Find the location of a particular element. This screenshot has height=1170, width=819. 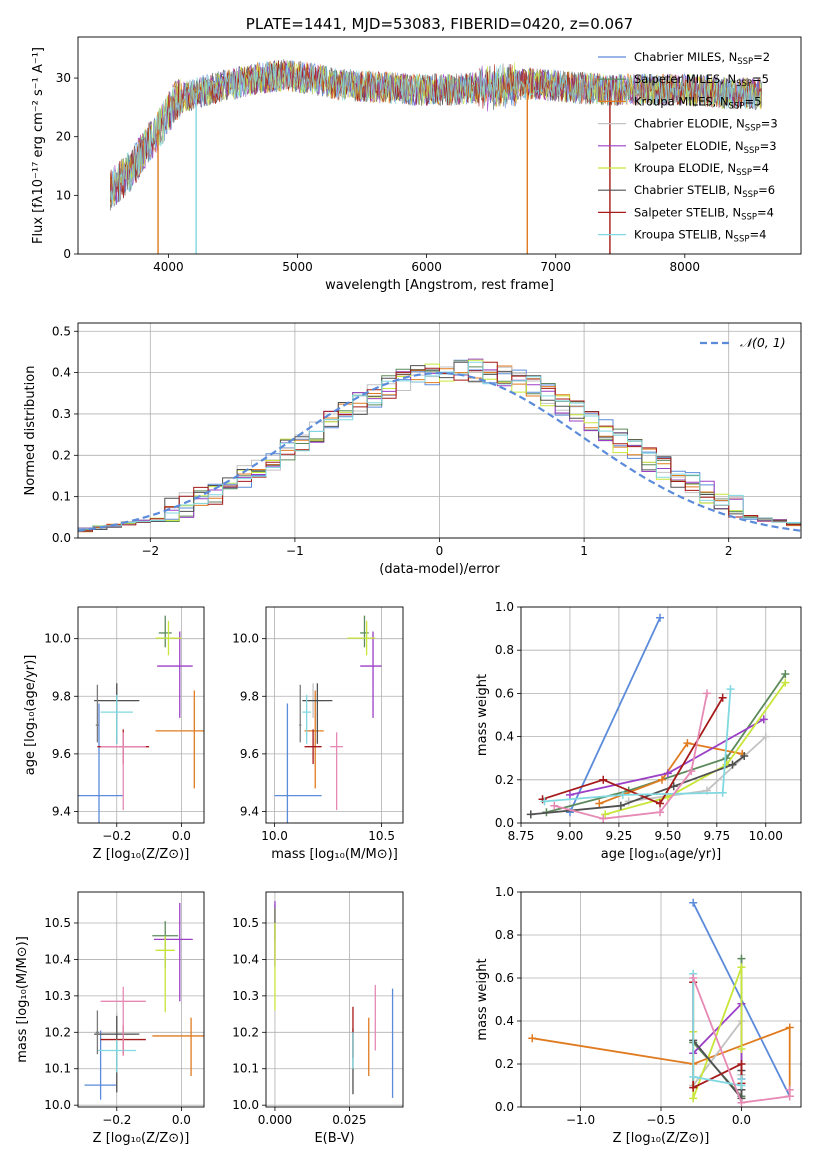

x-tick-label: 9.25 is located at coordinates (619, 836).